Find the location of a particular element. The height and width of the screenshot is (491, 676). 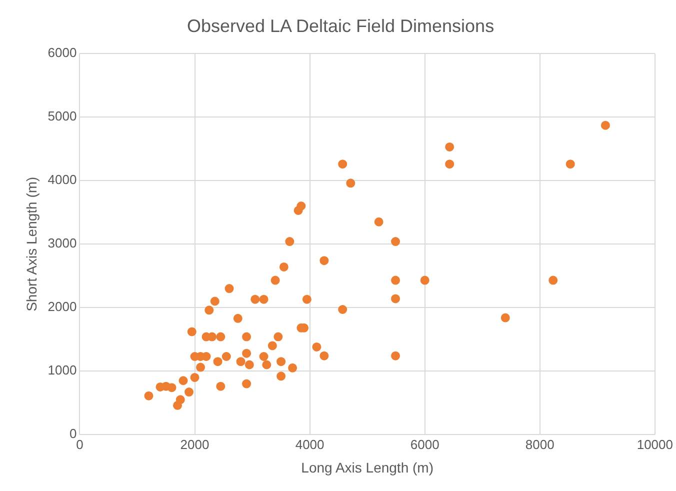

y-tick-label: 5000 is located at coordinates (62, 116).